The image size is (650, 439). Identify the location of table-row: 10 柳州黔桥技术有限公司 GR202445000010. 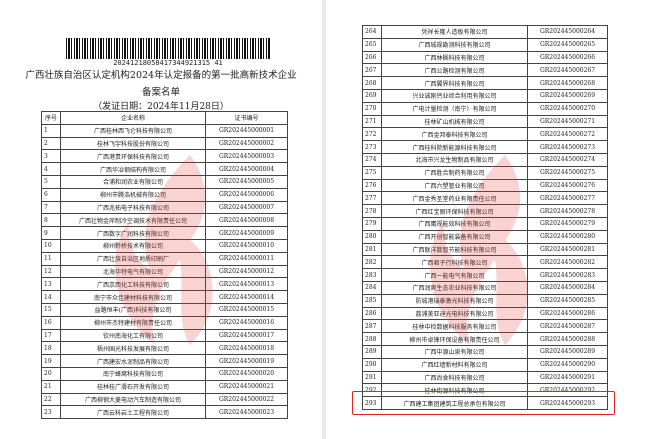
(164, 245).